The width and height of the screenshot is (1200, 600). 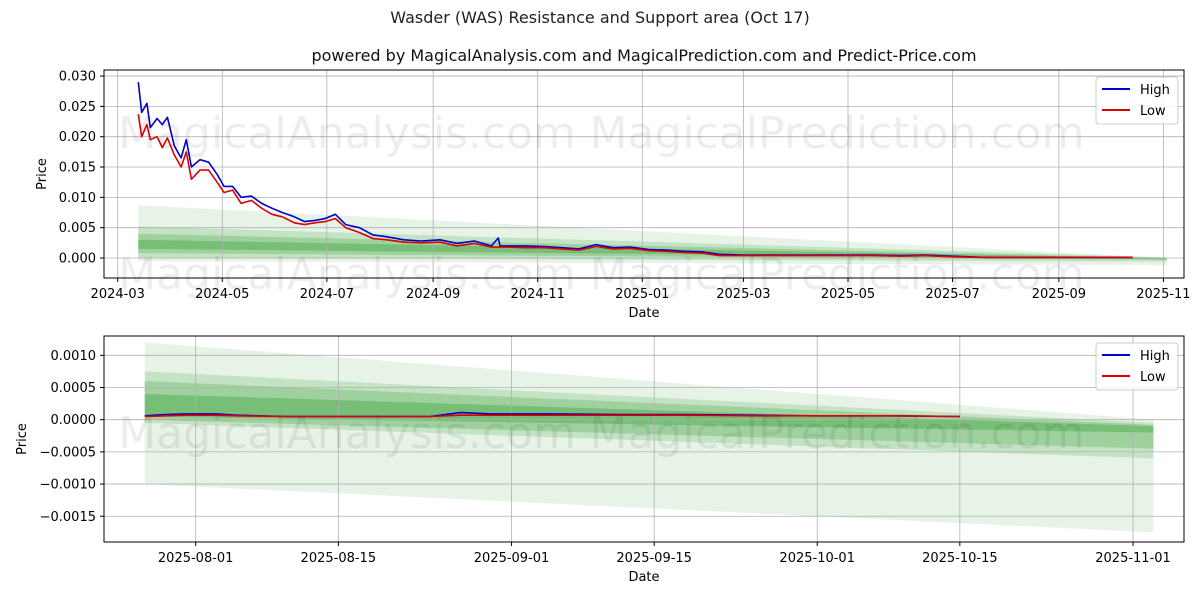 What do you see at coordinates (77, 168) in the screenshot?
I see `y-tick-label: 0.015` at bounding box center [77, 168].